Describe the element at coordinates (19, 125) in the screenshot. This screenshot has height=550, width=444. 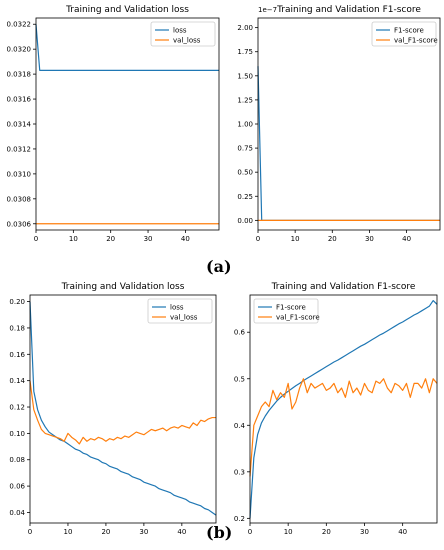
I see `y-tick-label: 0.0314` at that location.